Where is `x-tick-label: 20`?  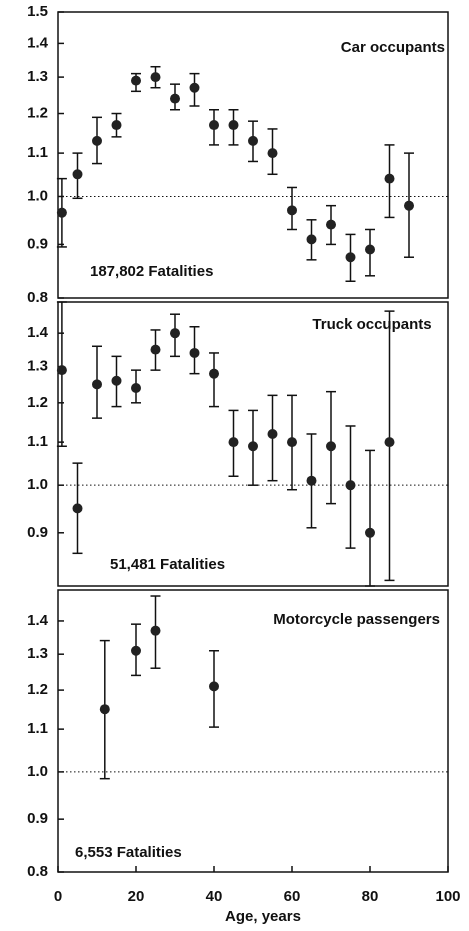
x-tick-label: 20 is located at coordinates (136, 896).